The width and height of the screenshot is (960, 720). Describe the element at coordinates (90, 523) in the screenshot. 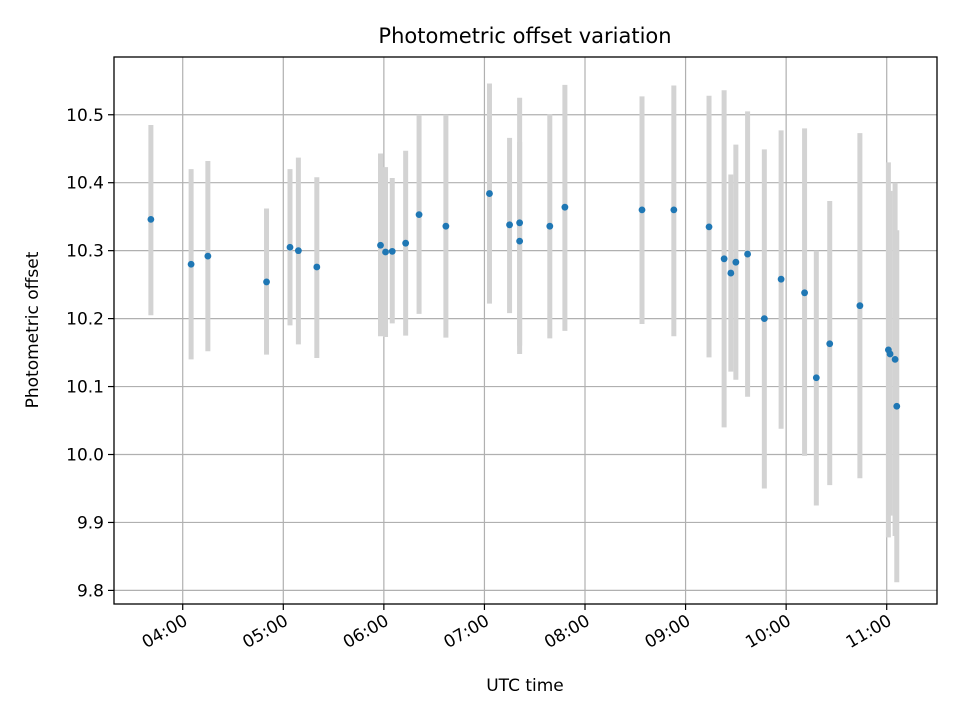

I see `y-tick-label: 9.9` at that location.